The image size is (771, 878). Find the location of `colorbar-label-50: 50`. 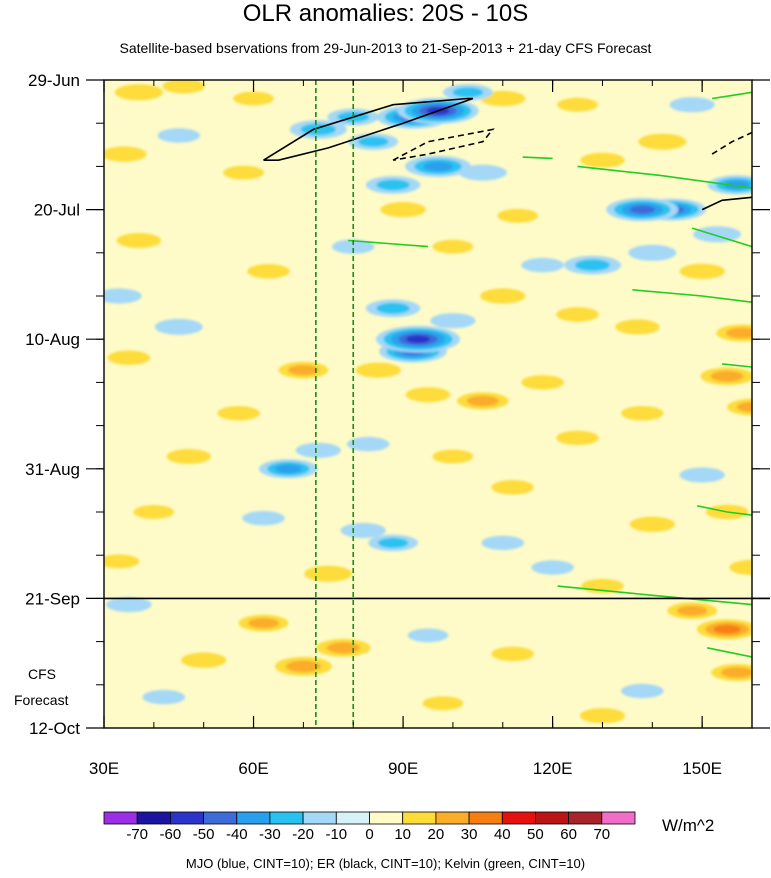

colorbar-label-50: 50 is located at coordinates (535, 834).